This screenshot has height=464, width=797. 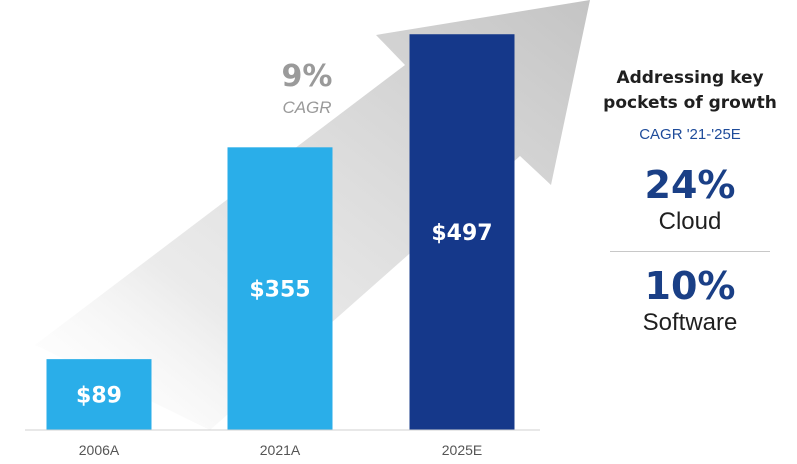 I want to click on bar-2006A, so click(x=99, y=394).